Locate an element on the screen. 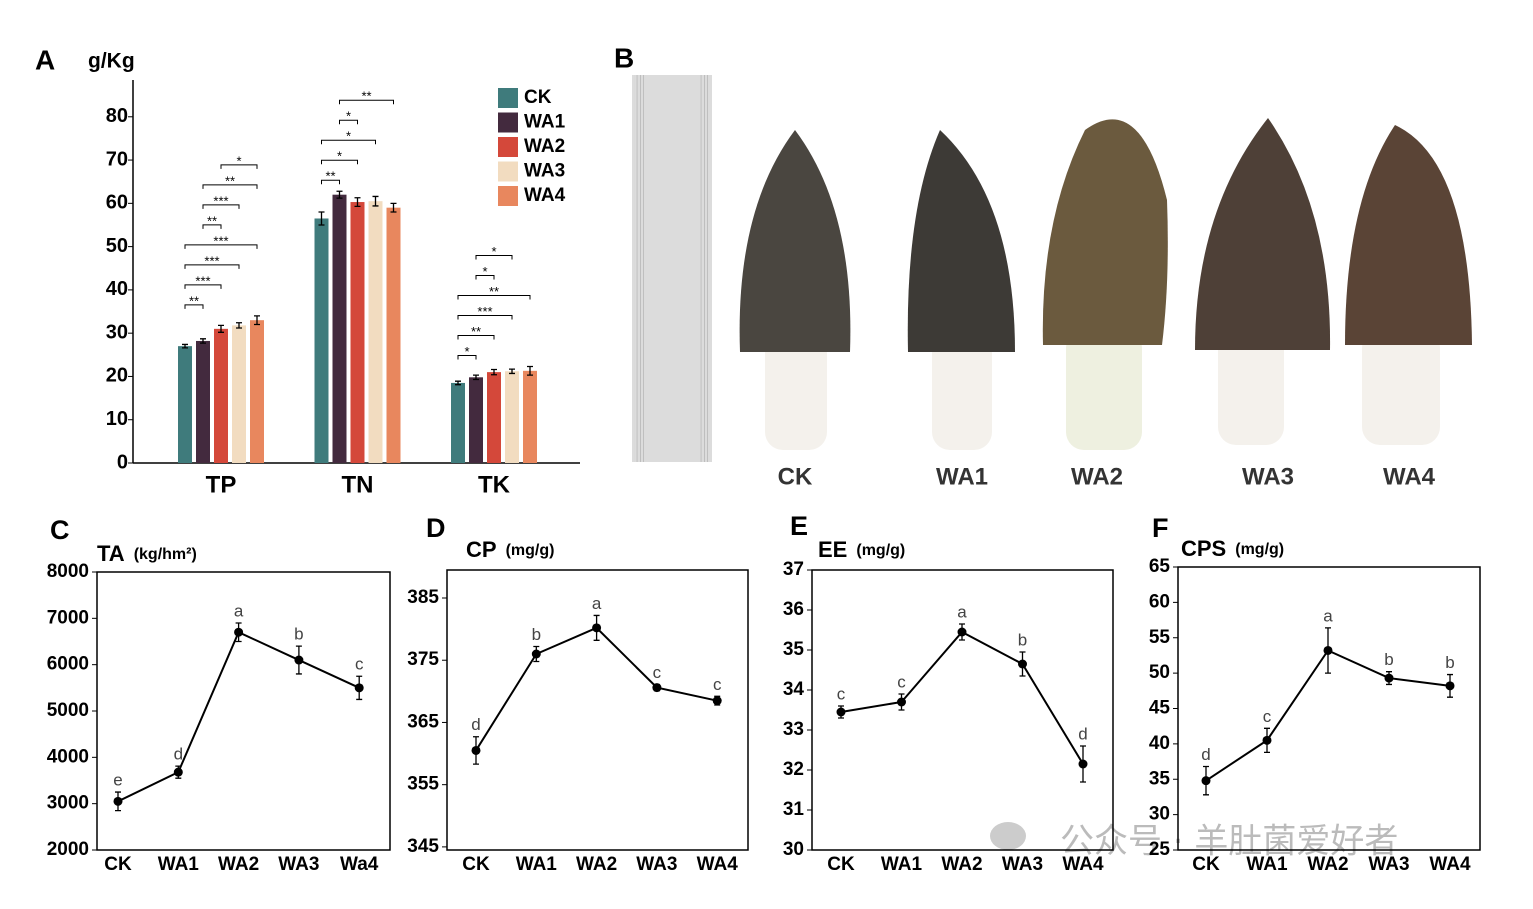 The width and height of the screenshot is (1533, 909). y-tick-label: 70 is located at coordinates (117, 159).